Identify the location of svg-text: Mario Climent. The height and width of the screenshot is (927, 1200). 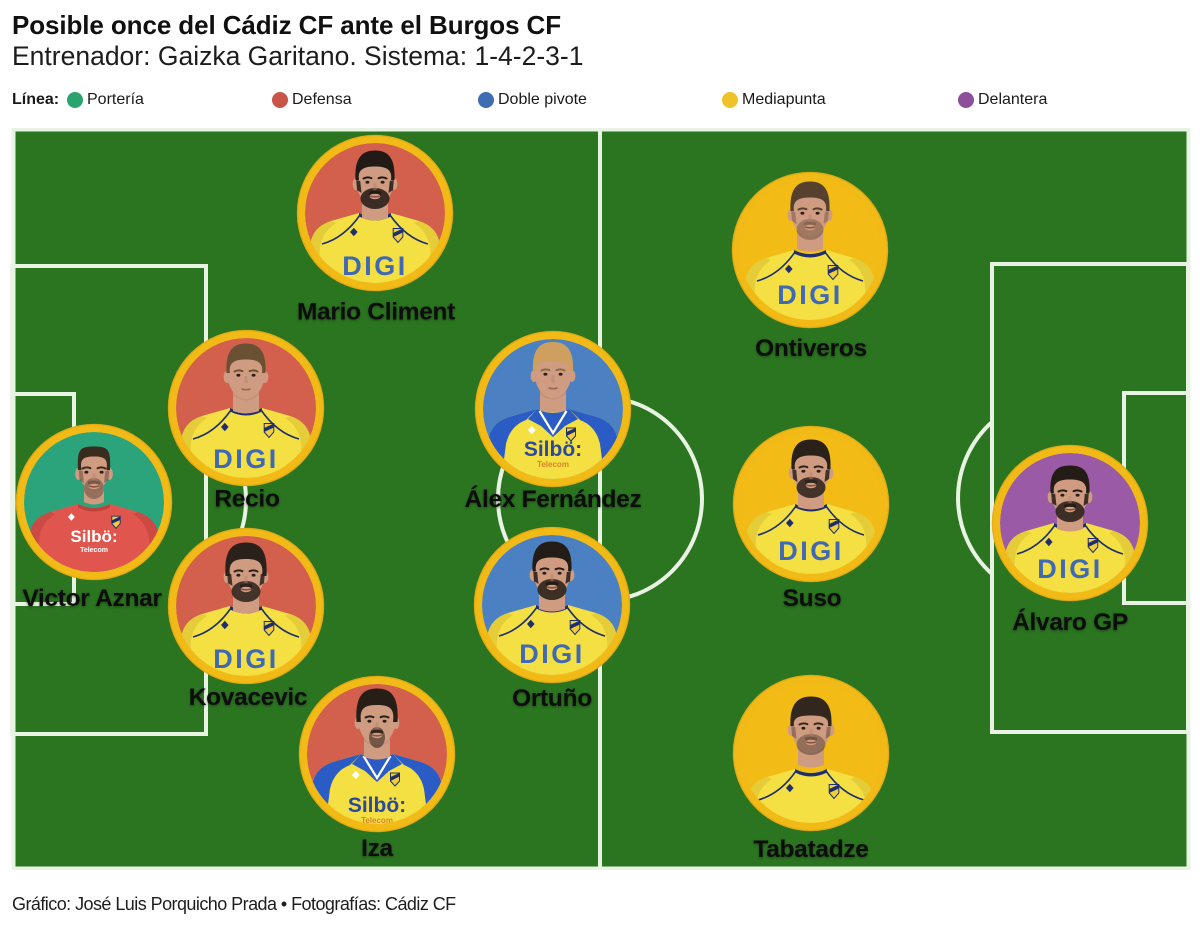
(376, 312).